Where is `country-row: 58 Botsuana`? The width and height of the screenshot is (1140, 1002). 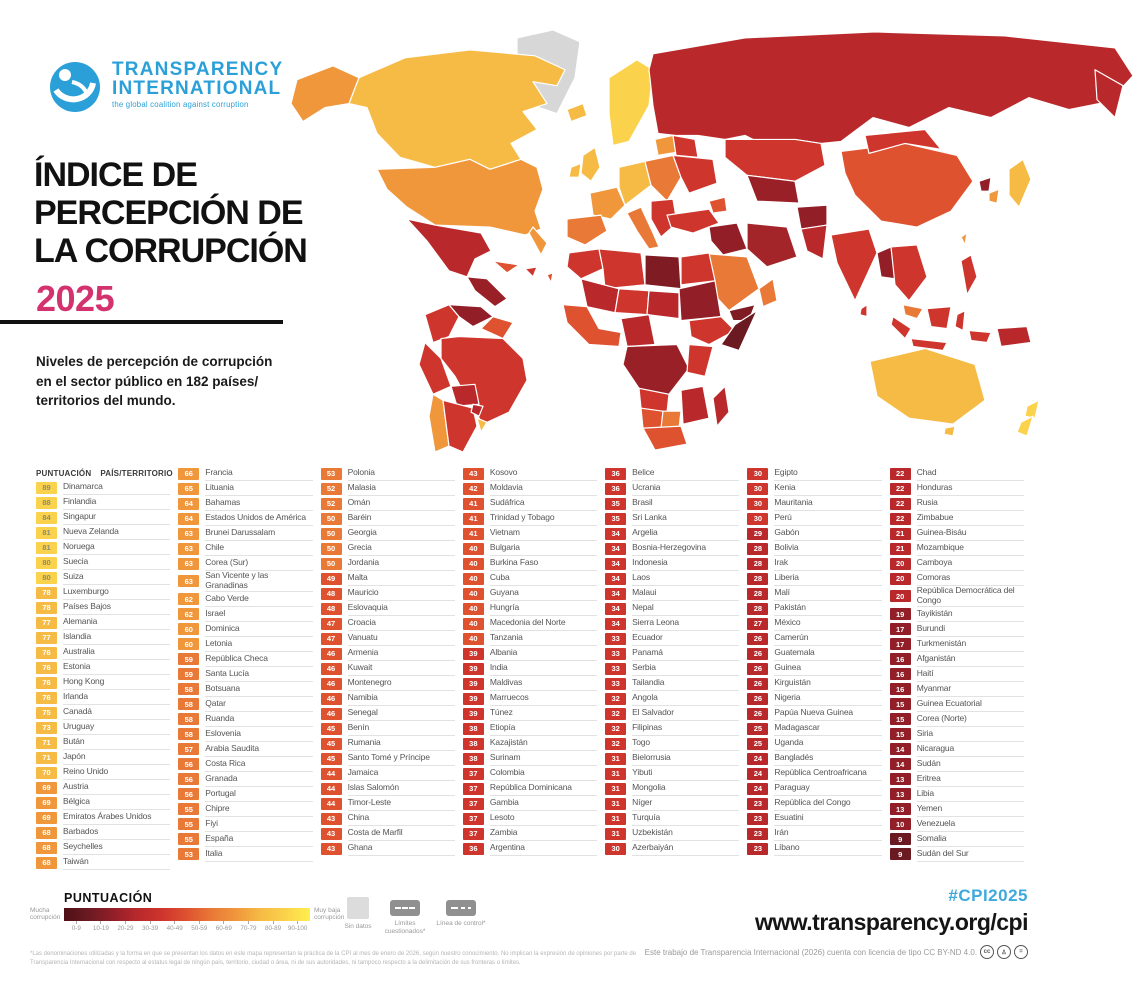 country-row: 58 Botsuana is located at coordinates (245, 689).